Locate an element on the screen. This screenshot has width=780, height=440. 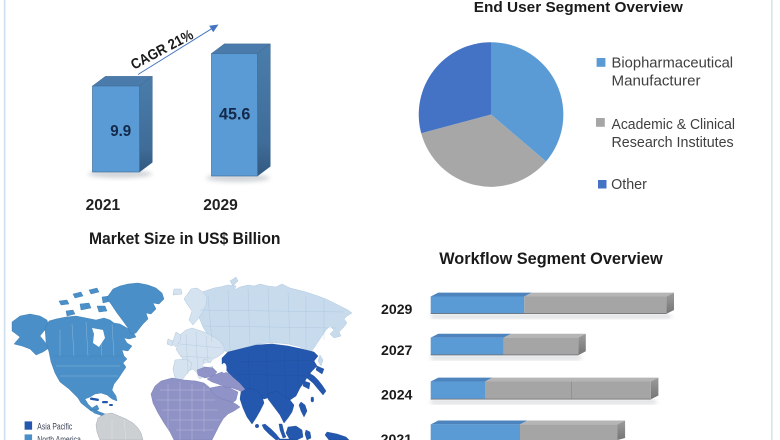
svg-text: 9.9 is located at coordinates (120, 131).